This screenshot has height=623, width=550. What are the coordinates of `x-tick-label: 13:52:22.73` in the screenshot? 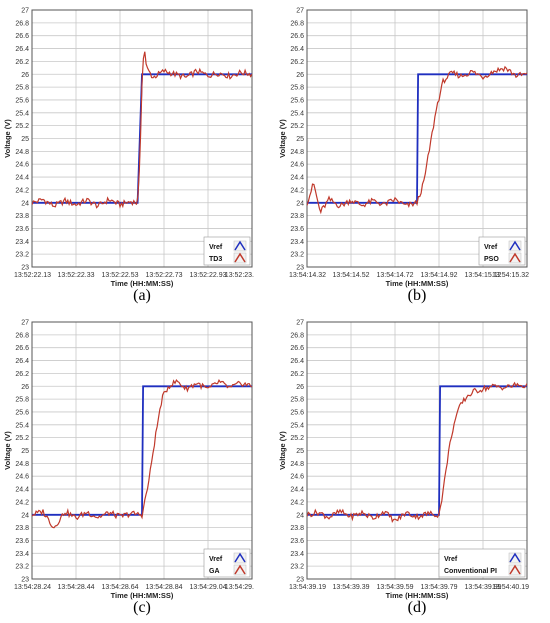 It's located at (164, 275).